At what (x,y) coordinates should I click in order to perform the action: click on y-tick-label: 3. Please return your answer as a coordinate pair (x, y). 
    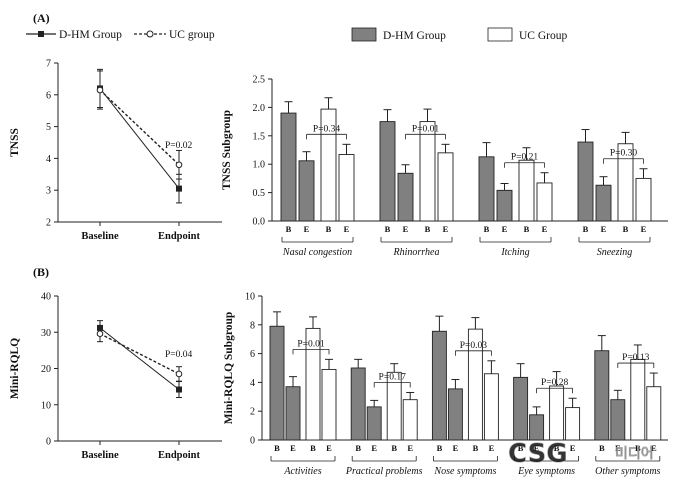
    Looking at the image, I should click on (48, 191).